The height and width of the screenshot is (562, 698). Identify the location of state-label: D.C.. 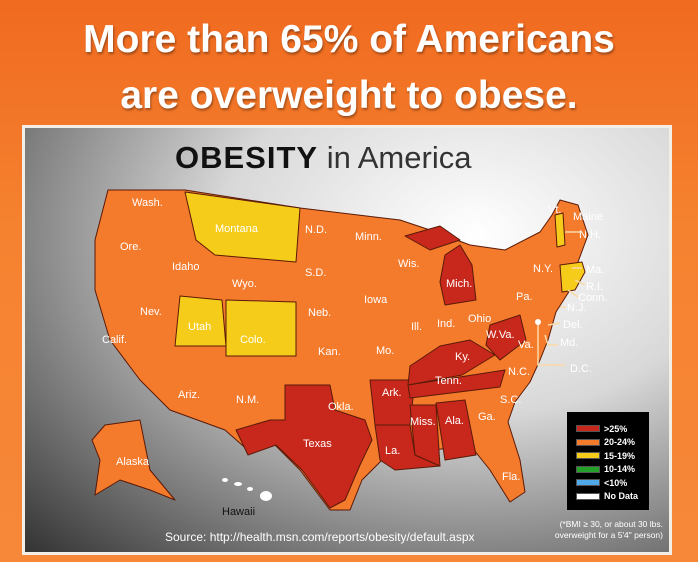
(581, 369).